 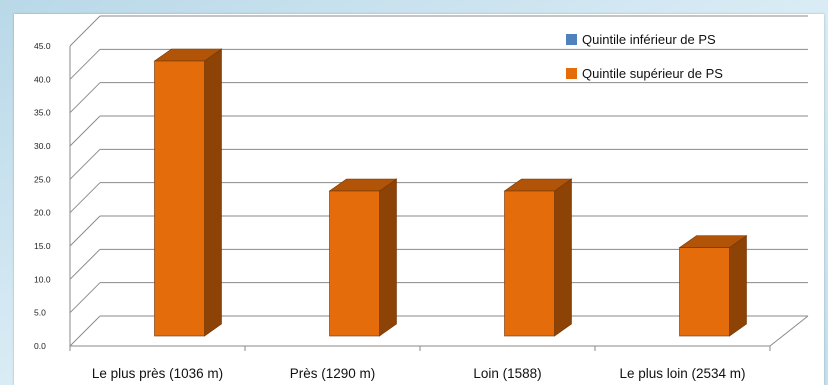 I want to click on y-tick-label: 10.0, so click(x=42, y=279).